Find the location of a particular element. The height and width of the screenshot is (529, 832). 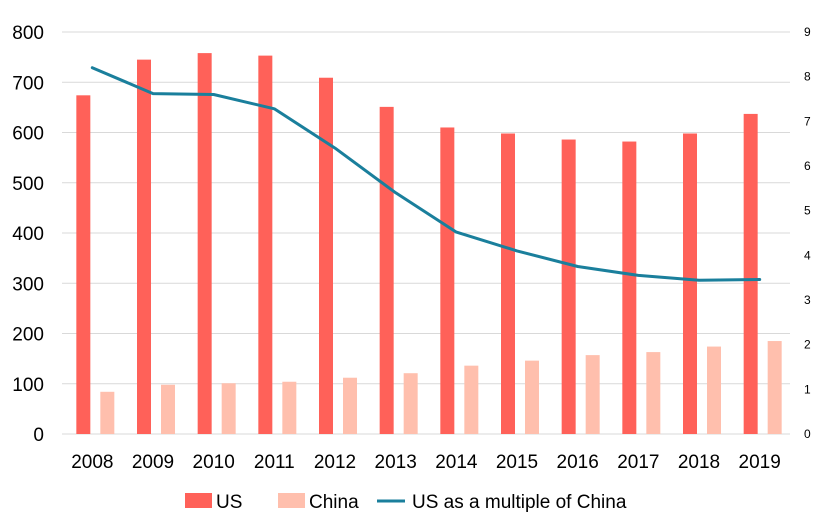

x-tick-label: 2013 is located at coordinates (396, 462).